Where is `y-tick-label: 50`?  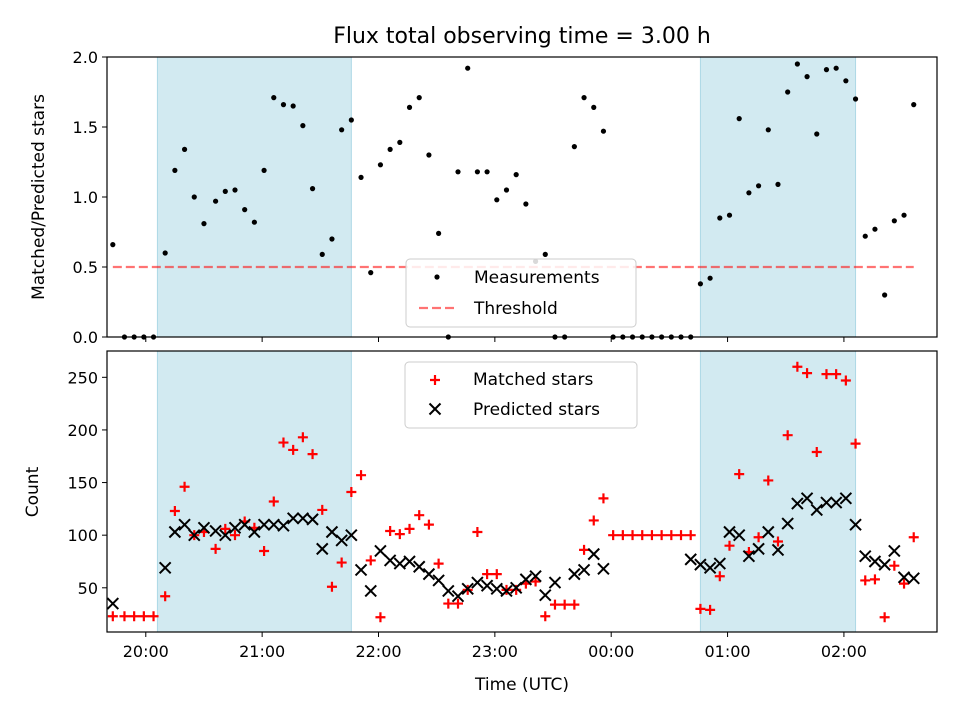
y-tick-label: 50 is located at coordinates (88, 588).